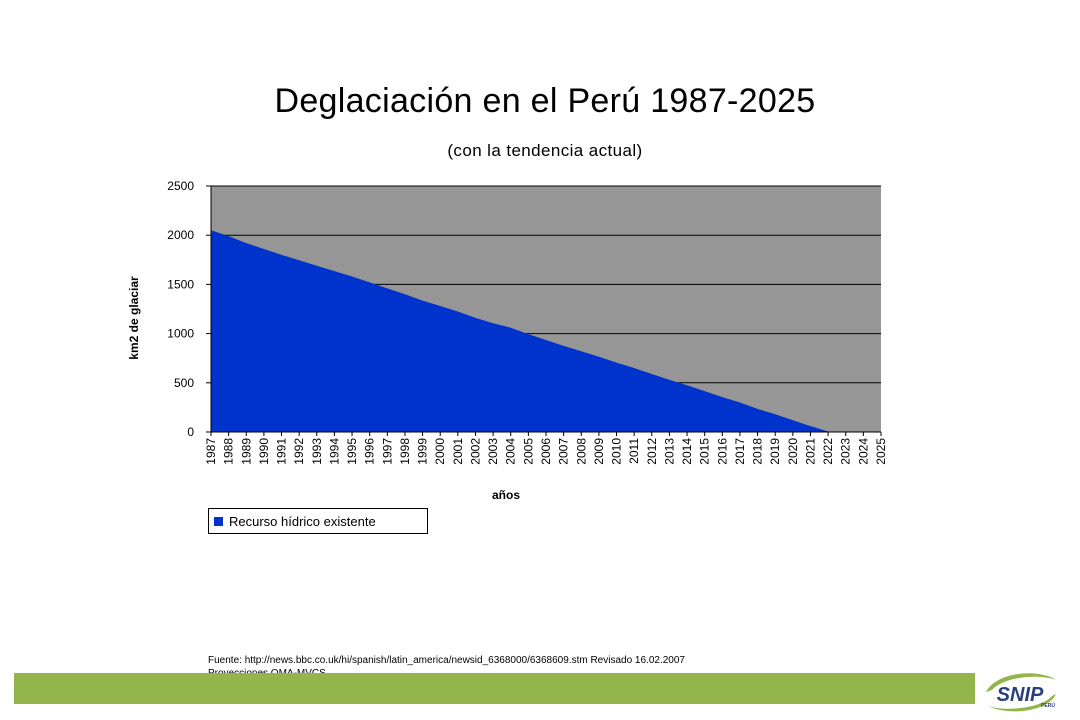 The height and width of the screenshot is (720, 1080). Describe the element at coordinates (229, 451) in the screenshot. I see `x-tick-label: 1988` at that location.